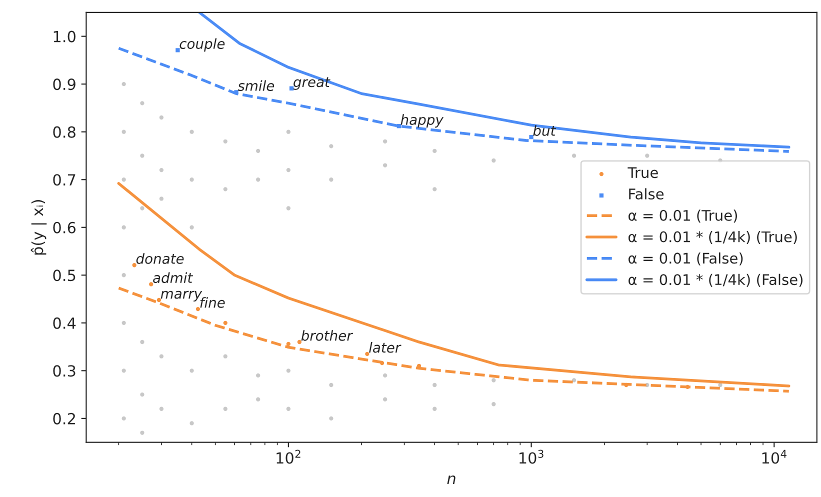 This screenshot has height=497, width=821. I want to click on y-tick-label: 0.7, so click(64, 180).